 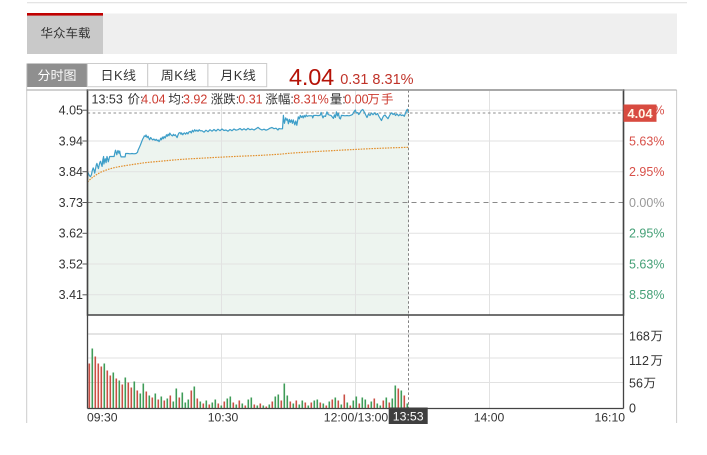 I want to click on svg-text: 09:30, so click(x=102, y=418).